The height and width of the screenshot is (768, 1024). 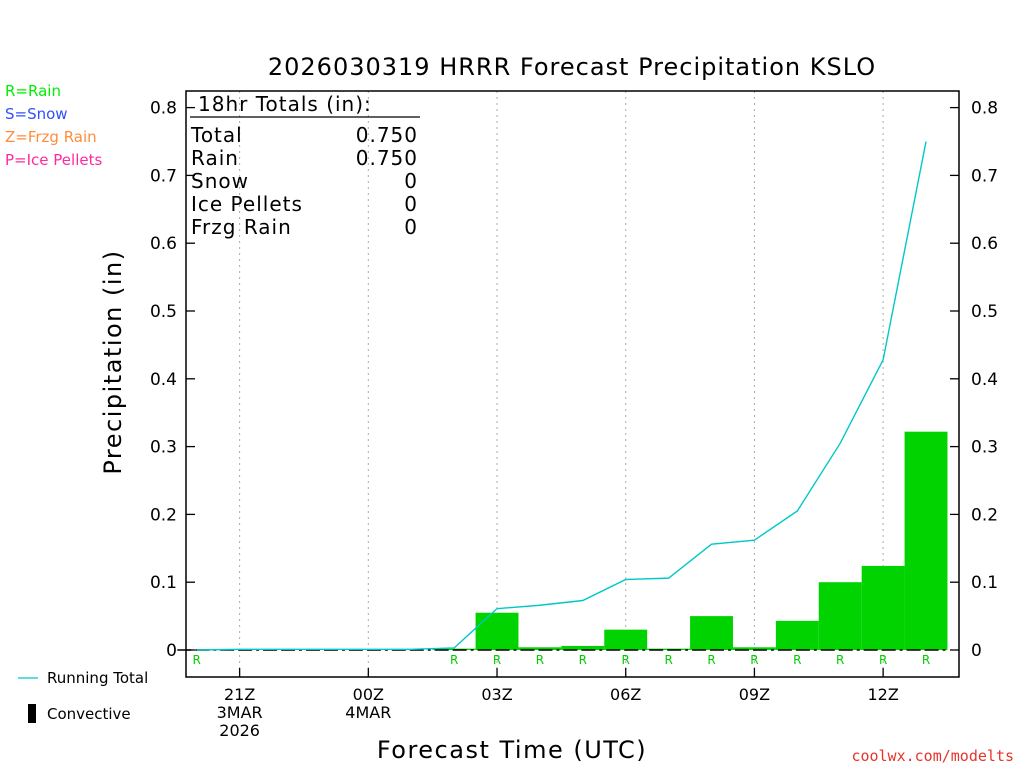 I want to click on x-tick-label: 09Z, so click(x=754, y=694).